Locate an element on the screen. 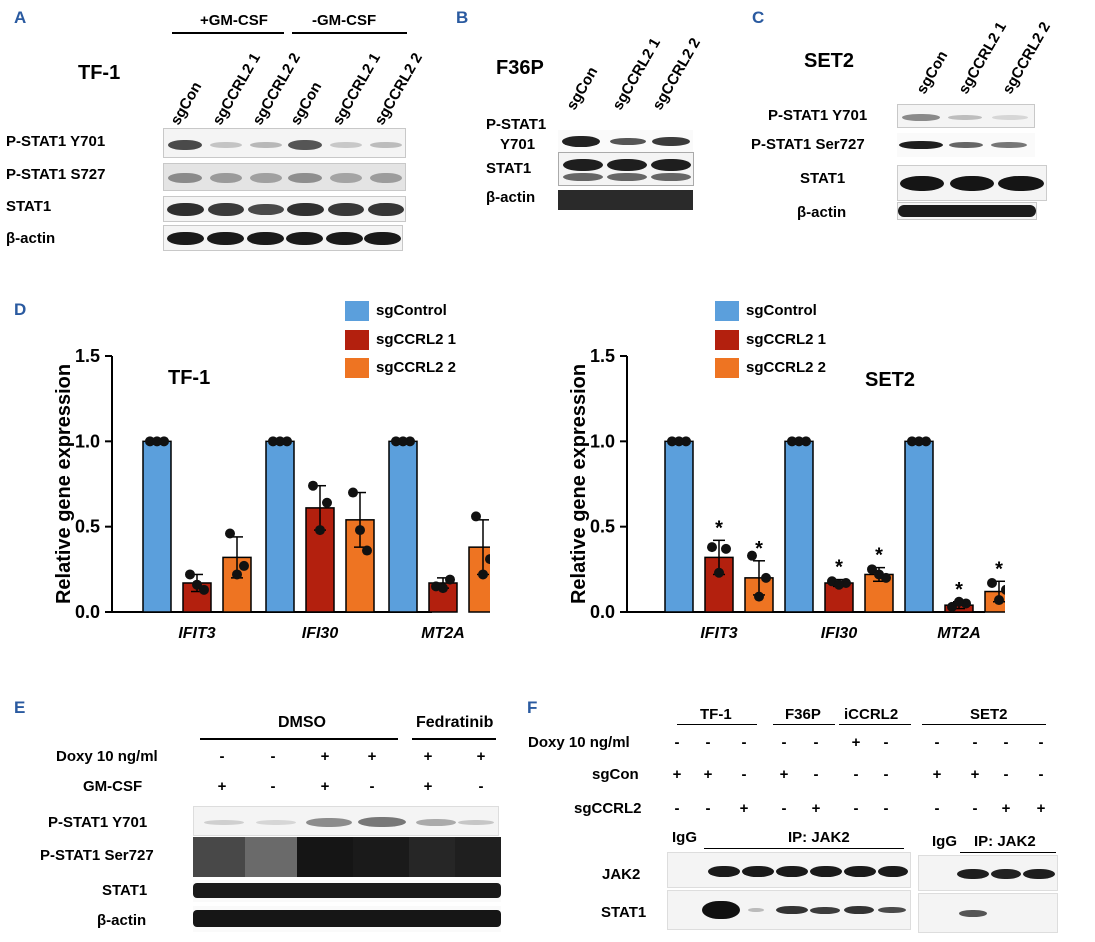 This screenshot has height=942, width=1095. panel-f-row-stat1: STAT1 is located at coordinates (624, 912).